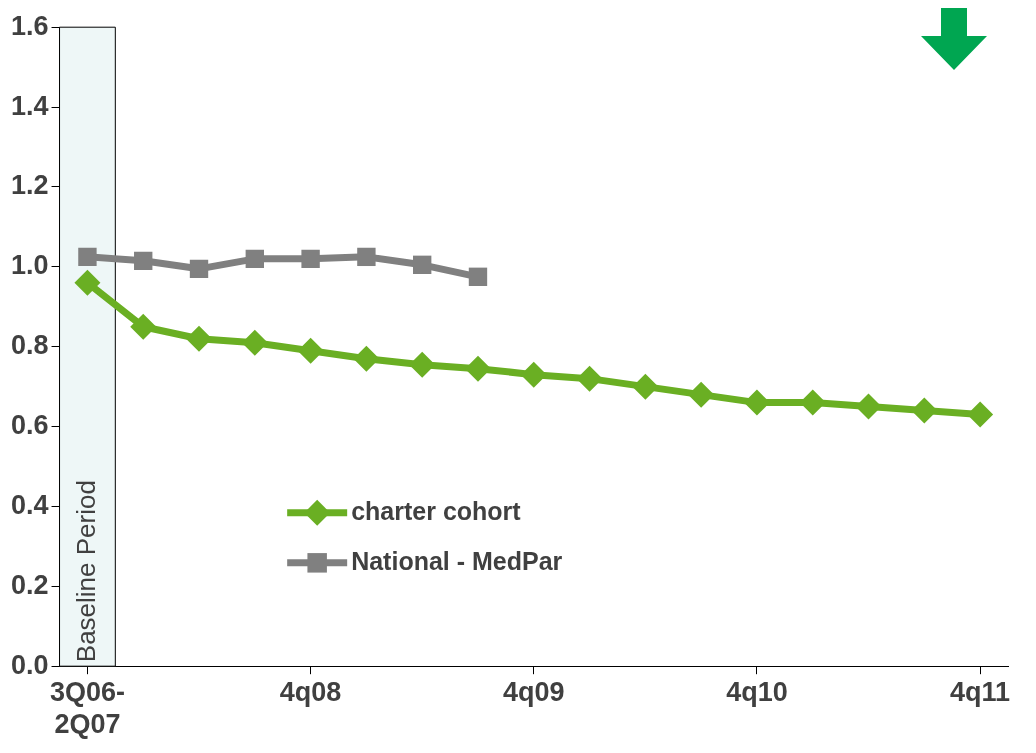 The height and width of the screenshot is (753, 1036). Describe the element at coordinates (980, 691) in the screenshot. I see `x-tick-label: 4q11` at that location.